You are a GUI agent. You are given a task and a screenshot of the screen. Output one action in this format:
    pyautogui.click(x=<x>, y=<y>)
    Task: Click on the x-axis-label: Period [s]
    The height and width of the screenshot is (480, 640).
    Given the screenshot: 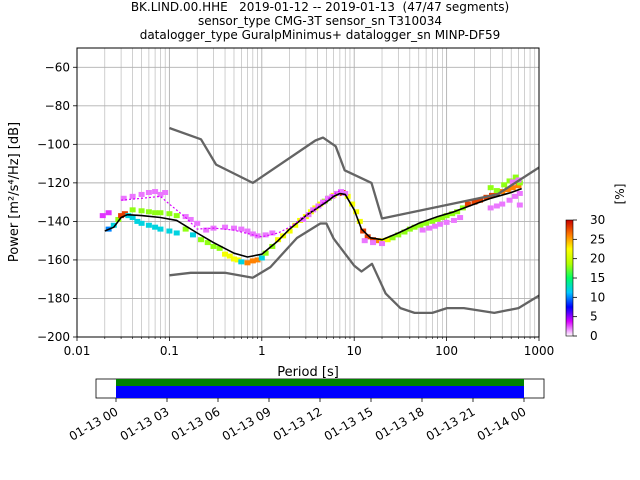 What is the action you would take?
    pyautogui.click(x=308, y=372)
    